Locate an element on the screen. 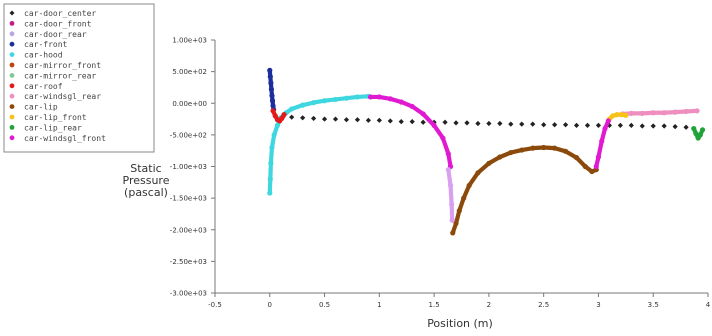 The width and height of the screenshot is (712, 336). legend-label: car-roof is located at coordinates (43, 86).